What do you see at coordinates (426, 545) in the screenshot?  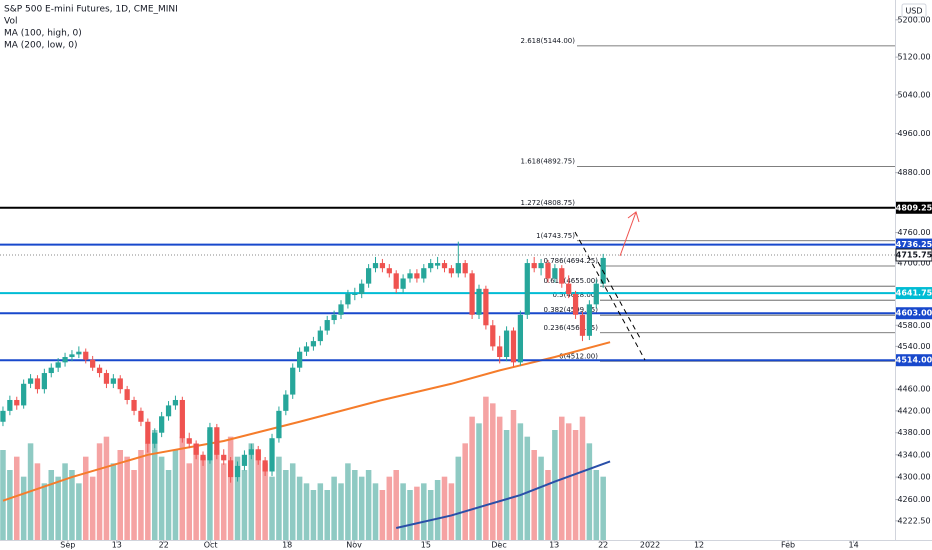 I see `x-tick-label: 15` at bounding box center [426, 545].